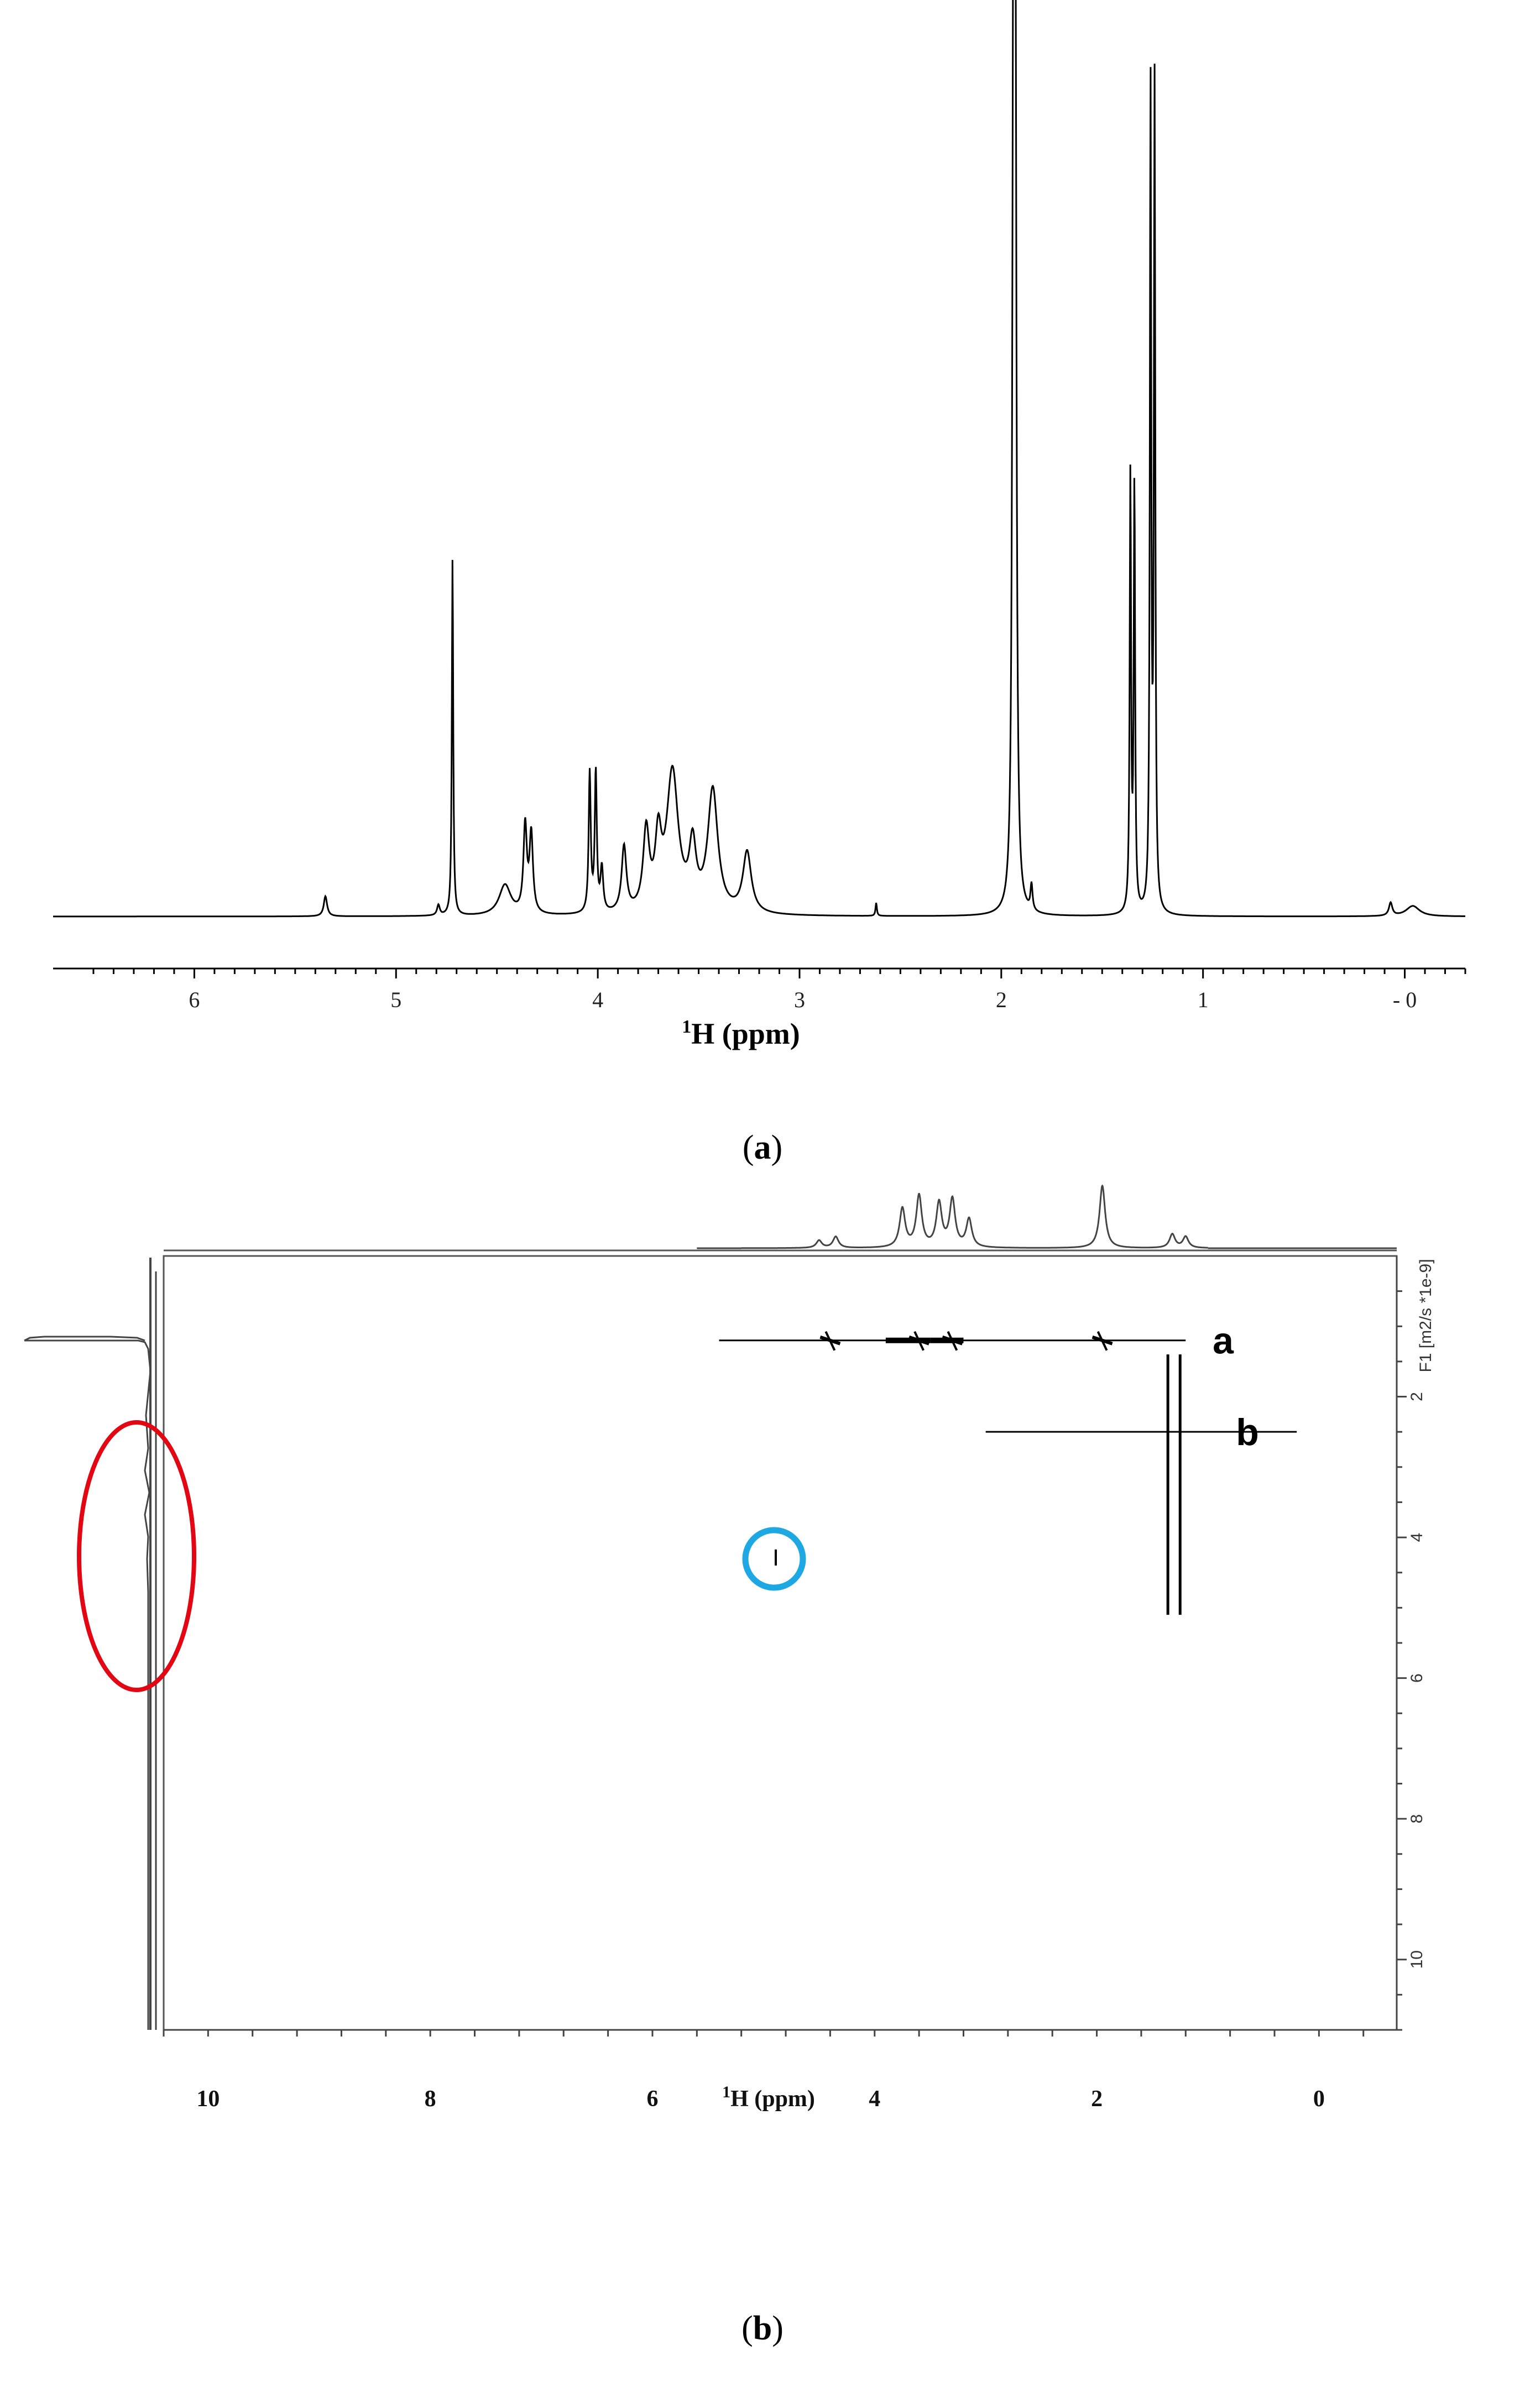  What do you see at coordinates (597, 999) in the screenshot?
I see `panel-a-tick-label: 4` at bounding box center [597, 999].